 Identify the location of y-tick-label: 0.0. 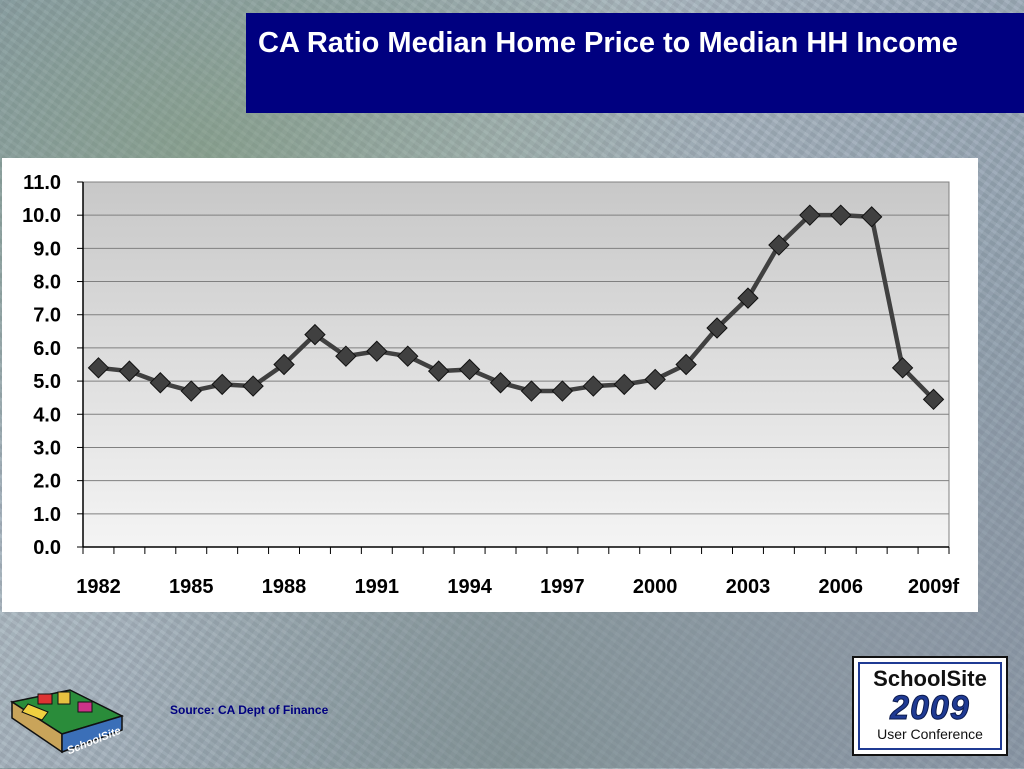
(47, 548).